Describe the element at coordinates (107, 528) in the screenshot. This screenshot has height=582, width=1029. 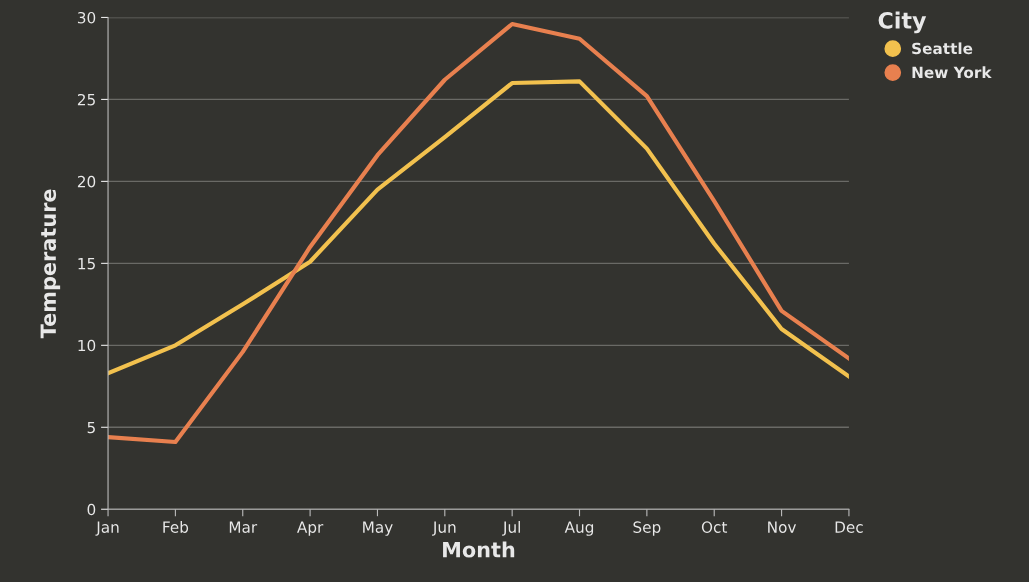
I see `x-tick-label: Jan` at that location.